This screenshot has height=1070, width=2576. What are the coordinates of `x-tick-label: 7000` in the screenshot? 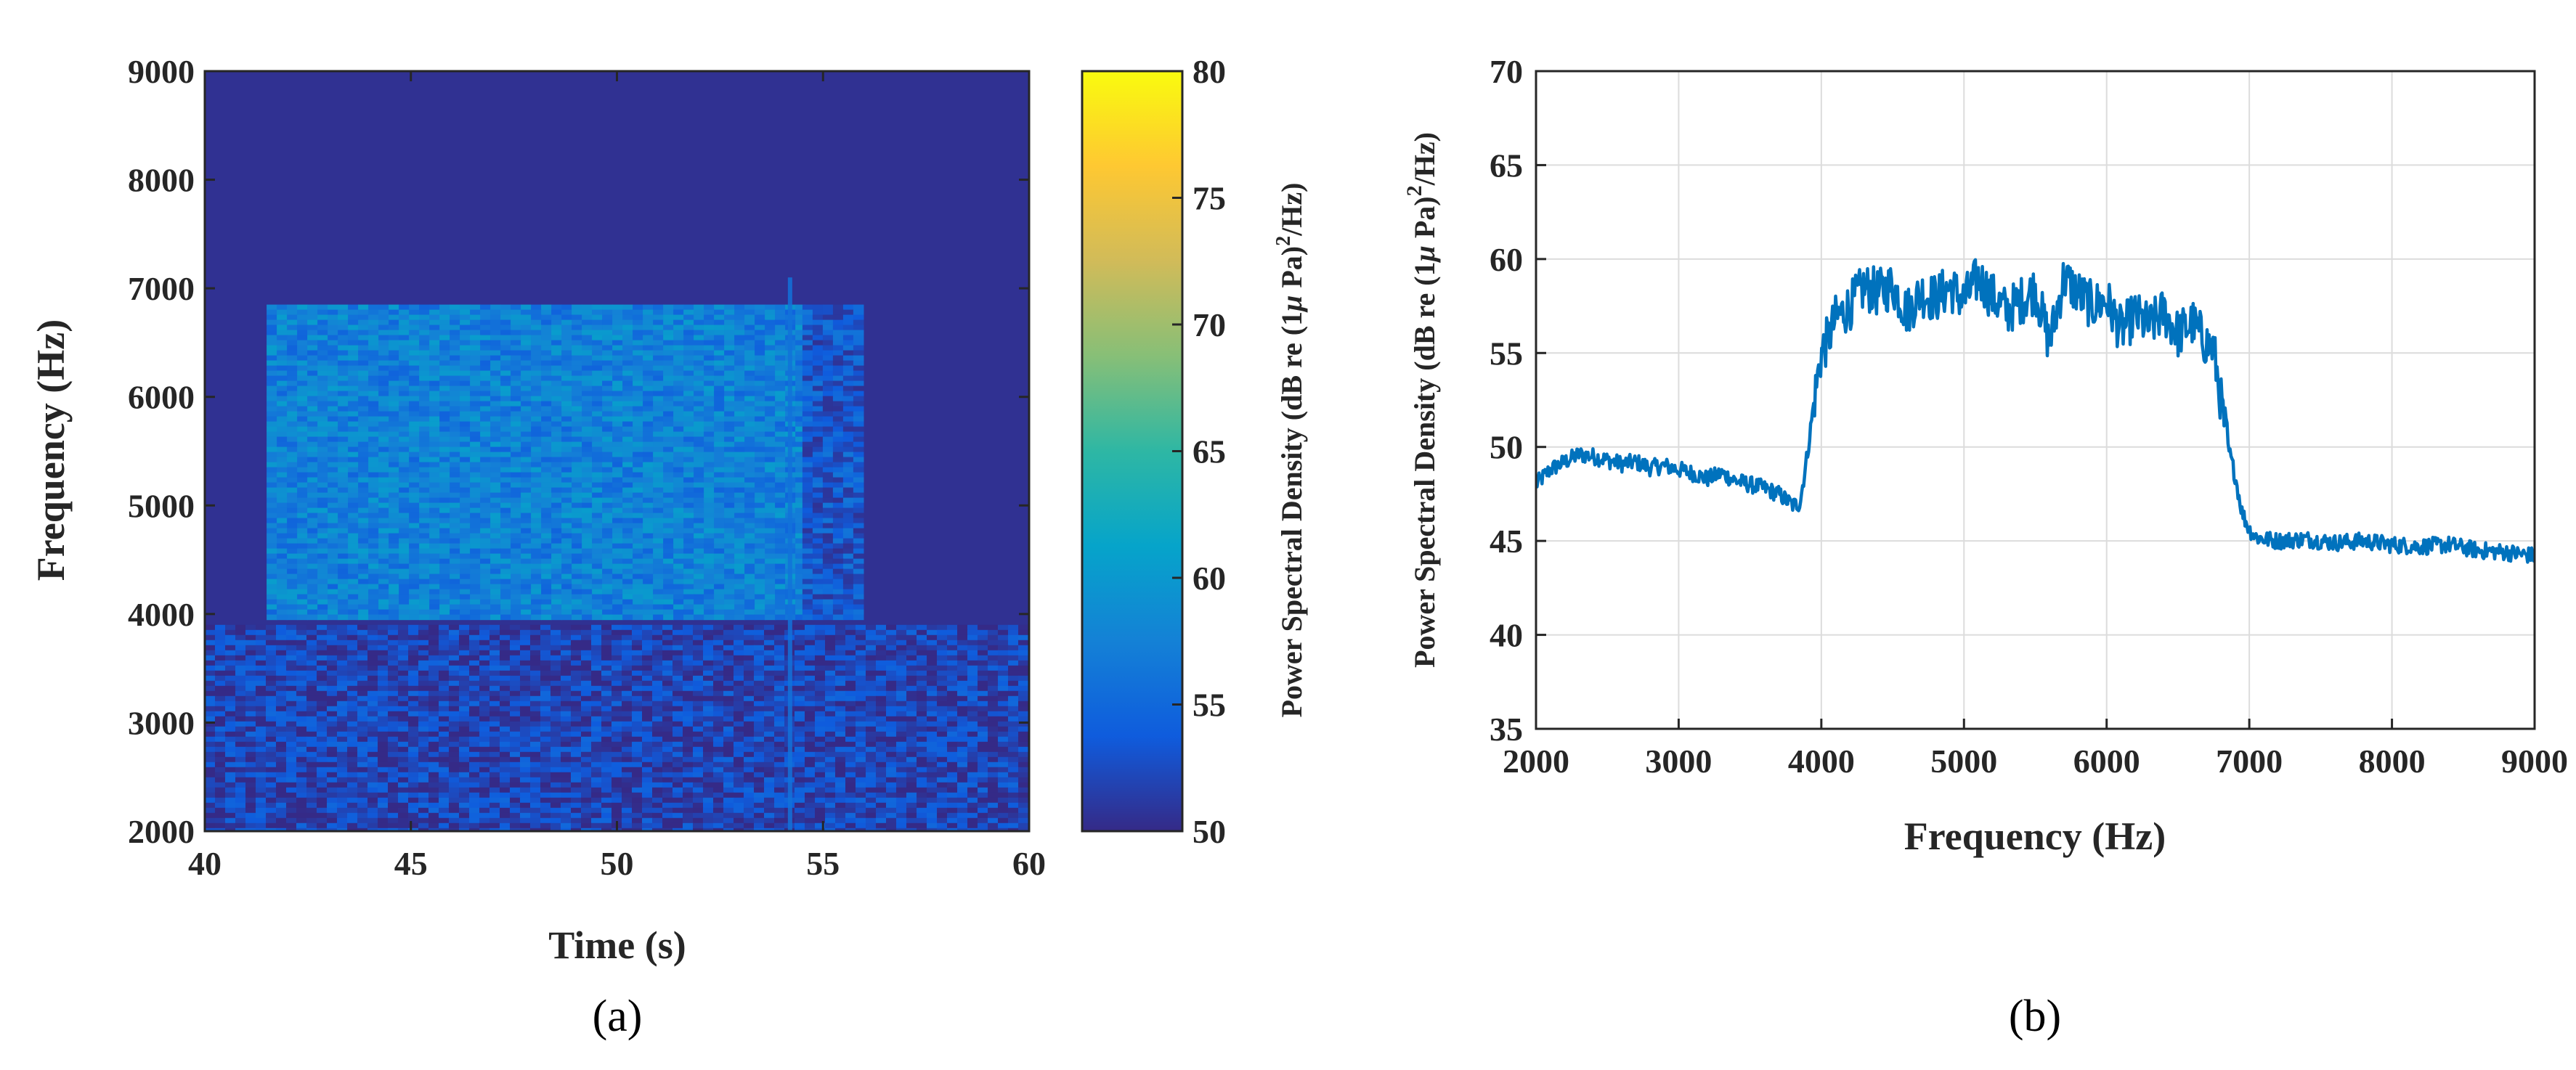 It's located at (2249, 762).